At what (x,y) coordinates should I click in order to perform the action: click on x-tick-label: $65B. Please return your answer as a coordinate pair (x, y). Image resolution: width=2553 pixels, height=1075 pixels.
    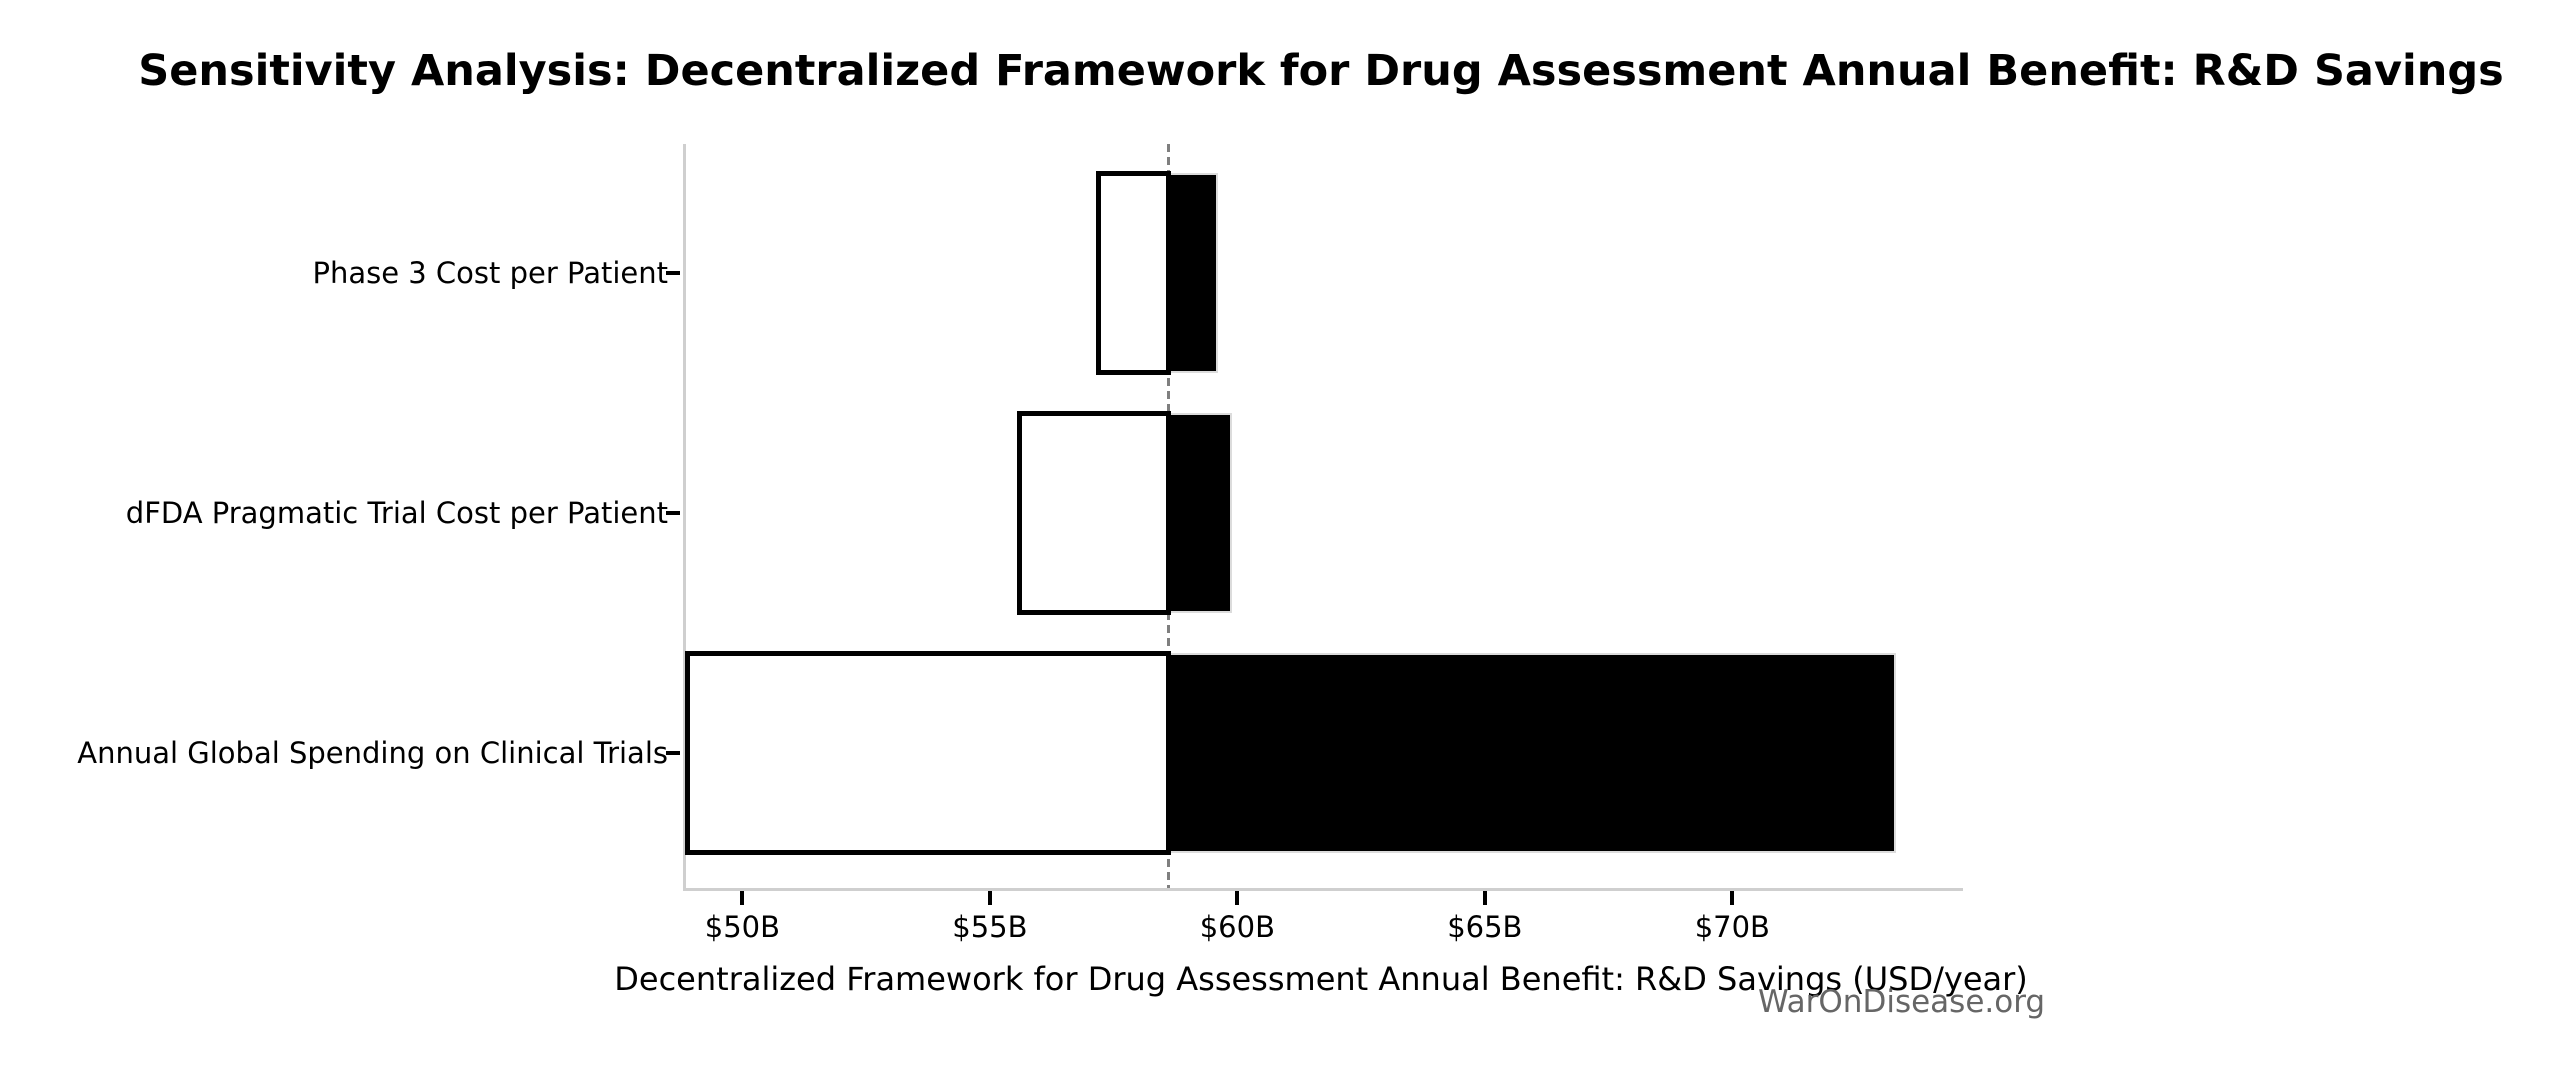
    Looking at the image, I should click on (1485, 927).